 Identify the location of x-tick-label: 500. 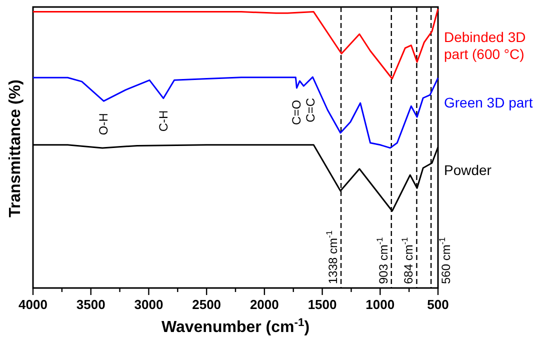
(438, 304).